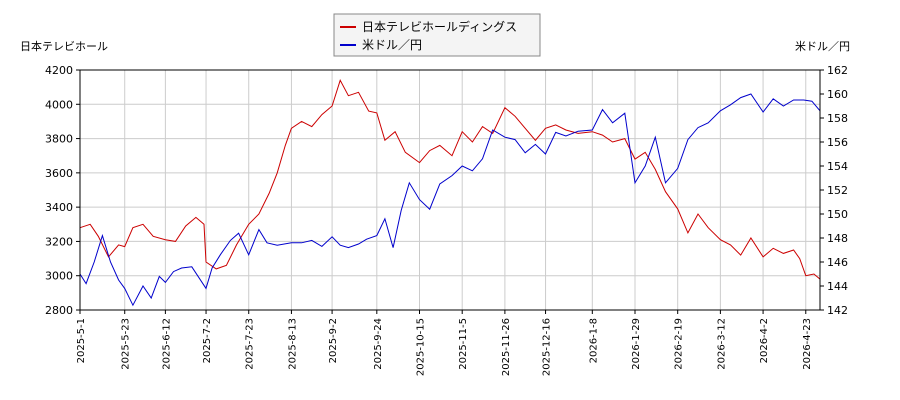 The height and width of the screenshot is (400, 900). I want to click on x-tick-label: 2026-4-2, so click(764, 340).